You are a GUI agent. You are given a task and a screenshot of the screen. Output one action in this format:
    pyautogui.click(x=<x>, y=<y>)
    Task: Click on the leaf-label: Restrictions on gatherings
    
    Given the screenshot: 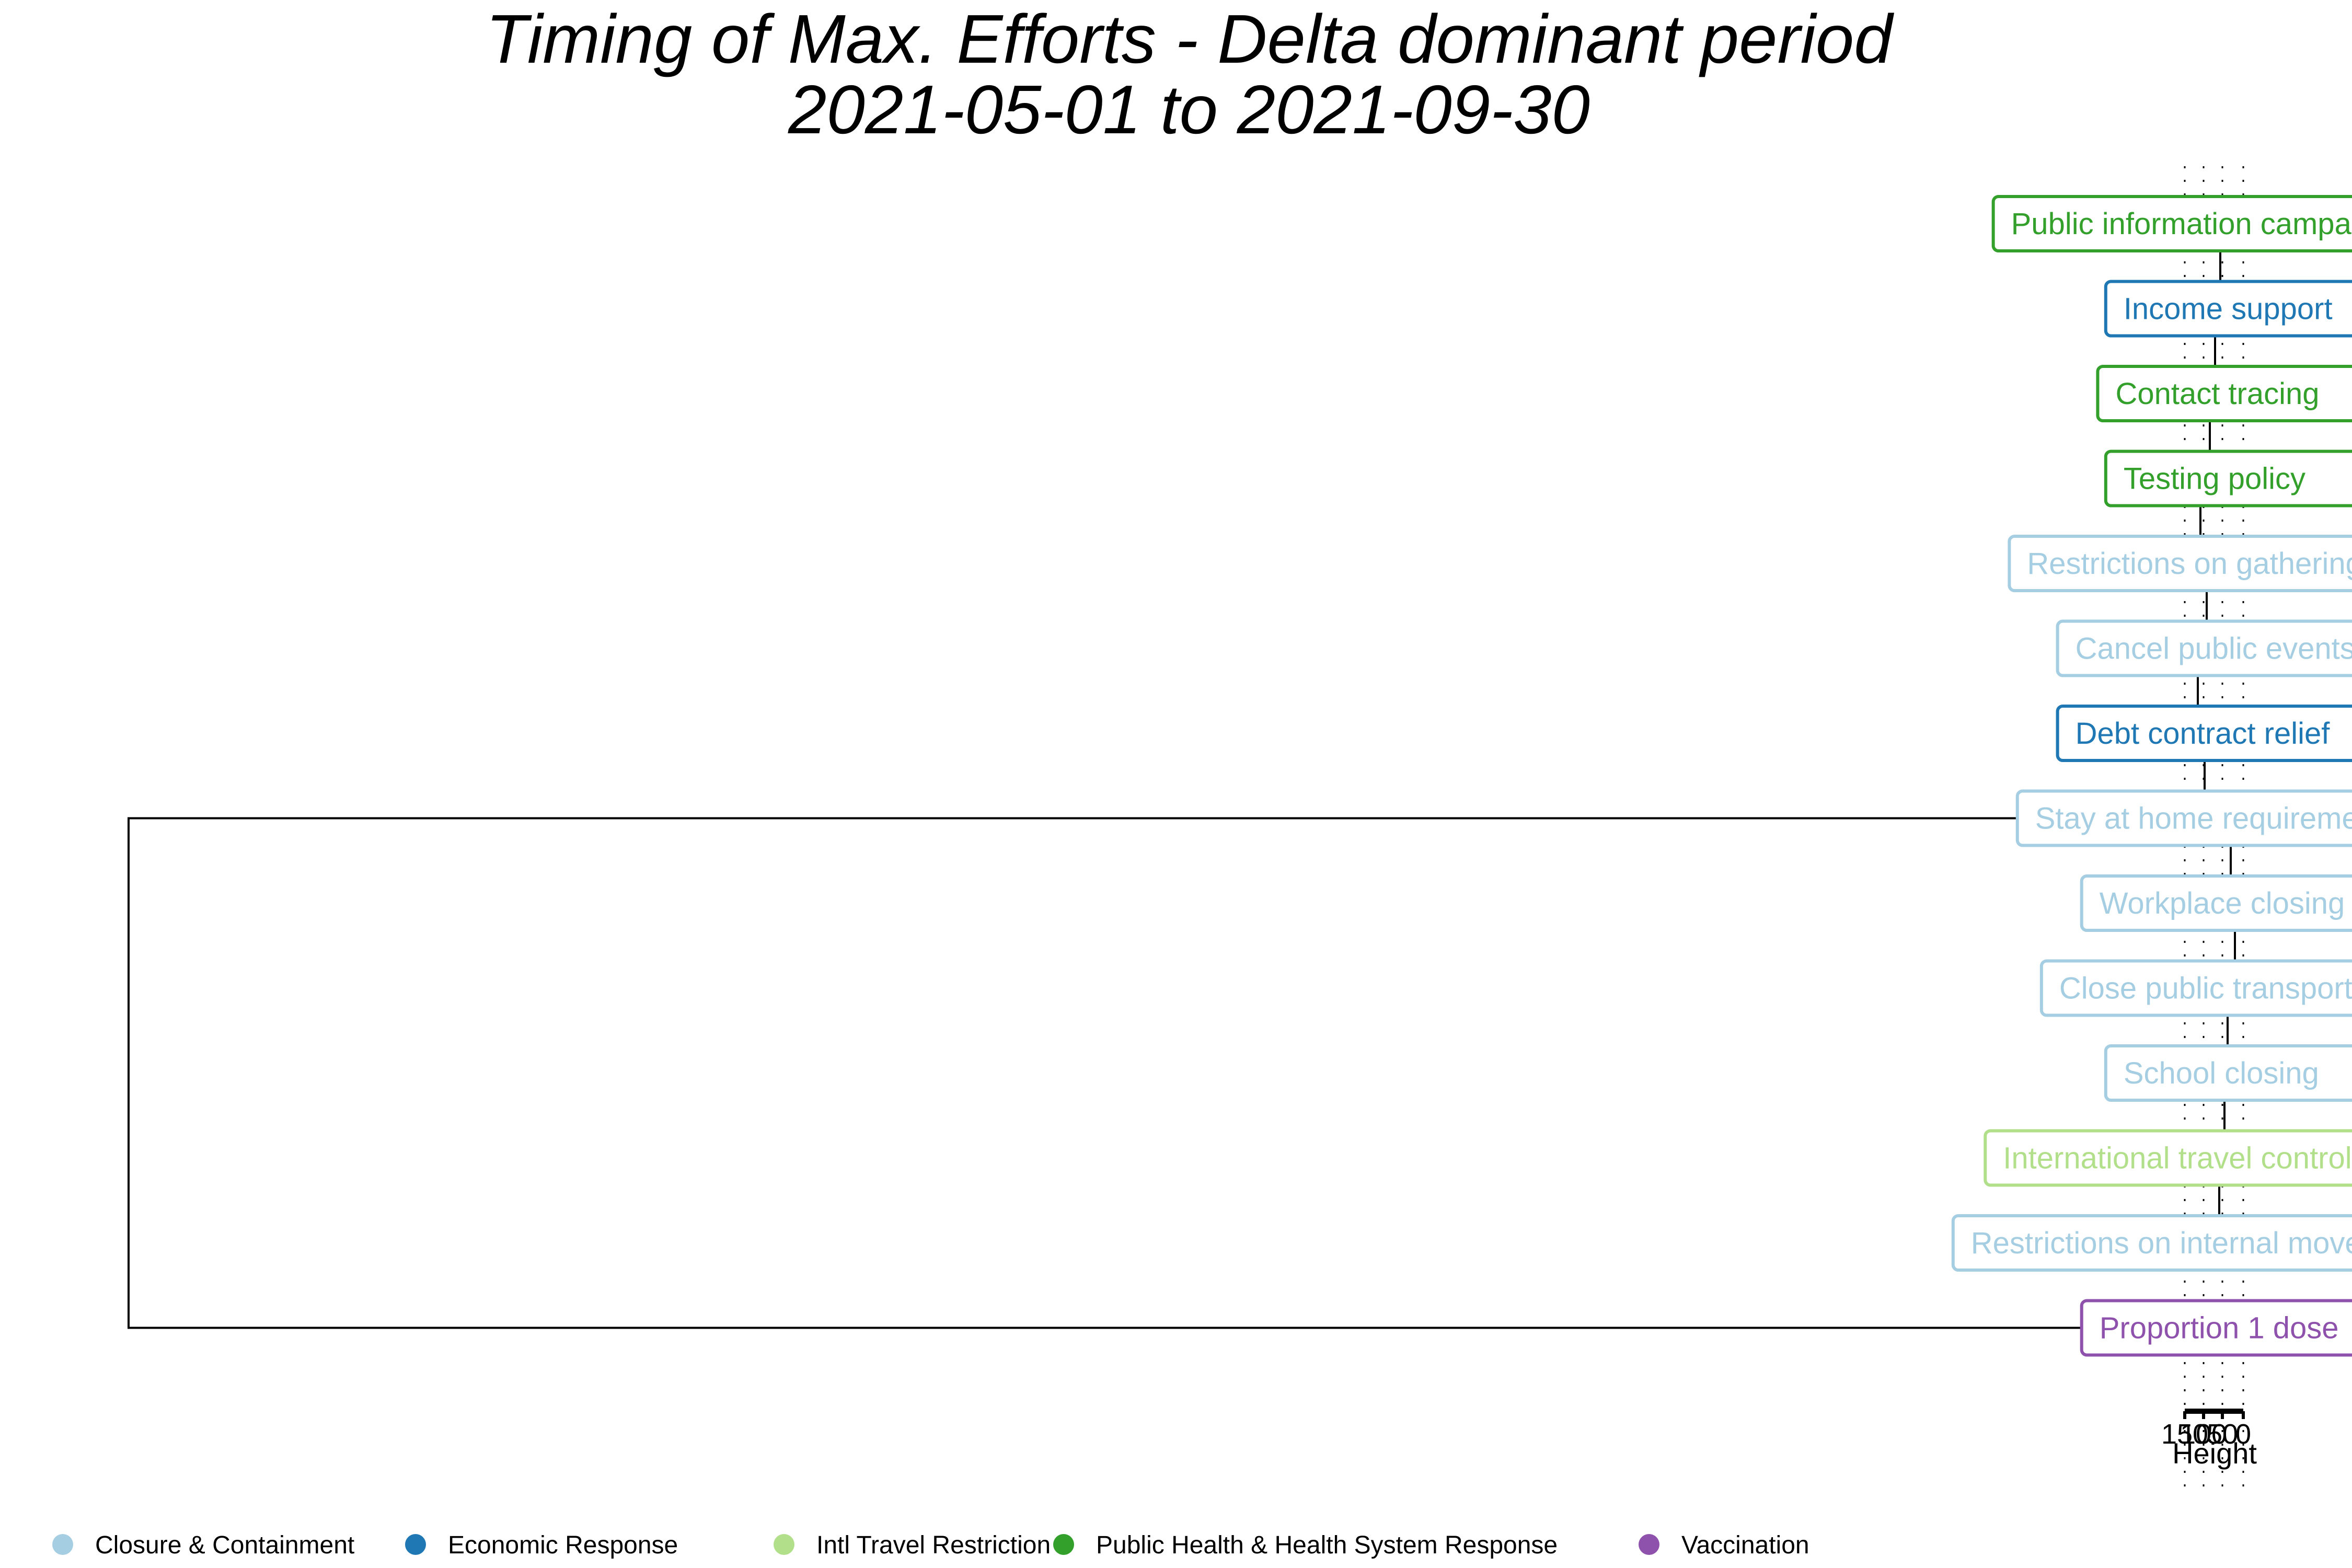 What is the action you would take?
    pyautogui.click(x=2180, y=563)
    